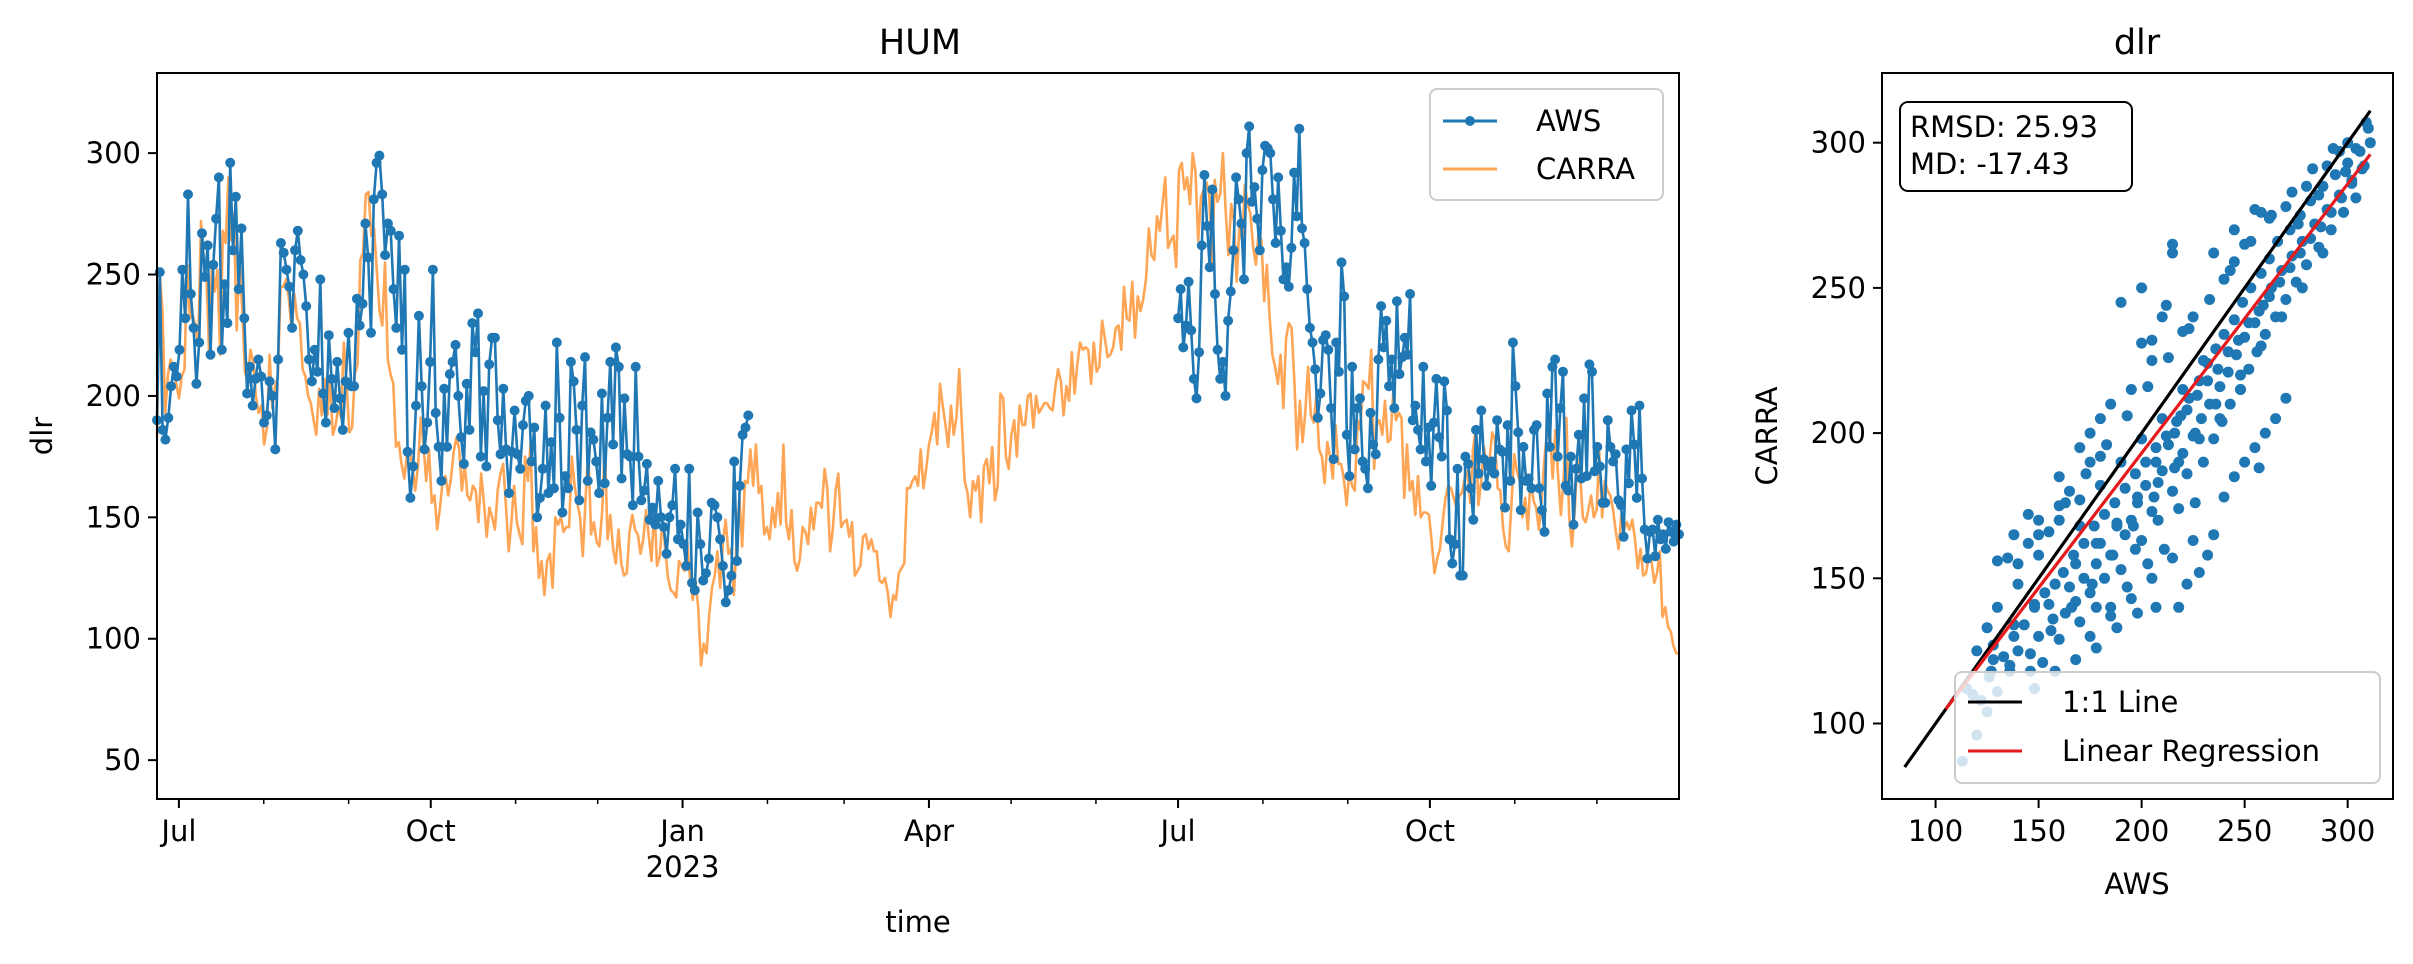 This screenshot has height=964, width=2413. Describe the element at coordinates (121, 456) in the screenshot. I see `y-axis: 50 100 150 200 250 300` at that location.